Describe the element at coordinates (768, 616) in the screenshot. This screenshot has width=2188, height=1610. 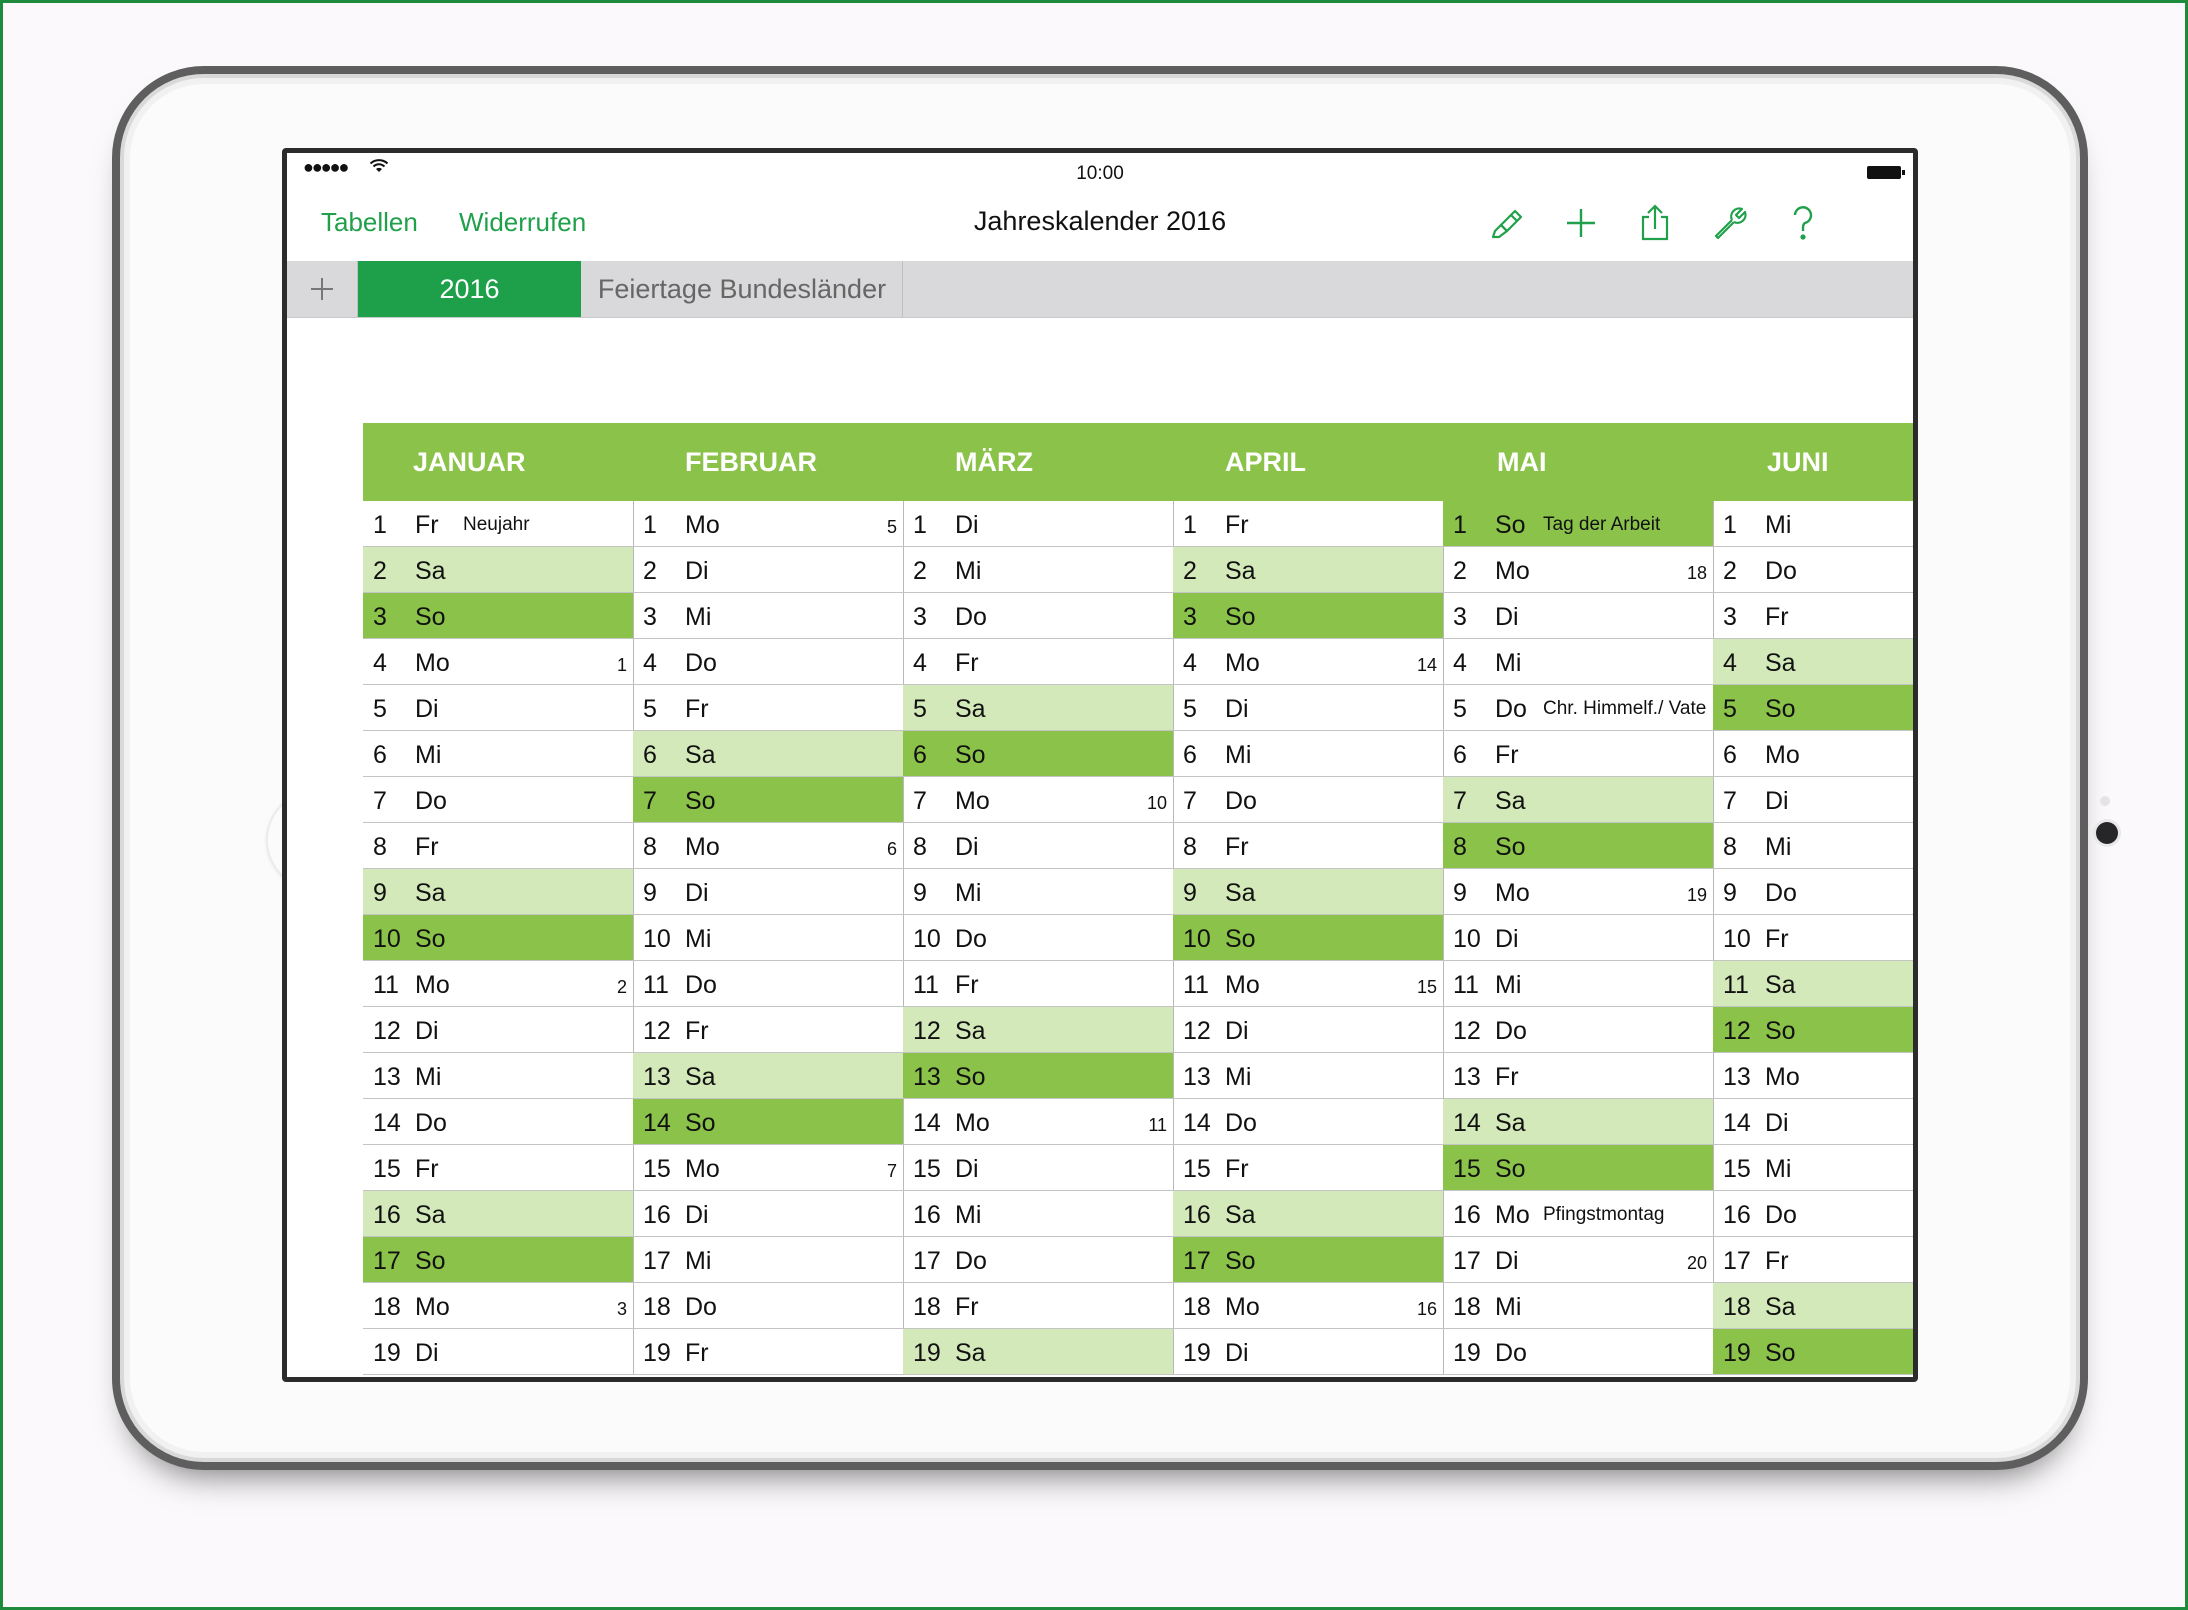
I see `day-row: 3 Mi` at that location.